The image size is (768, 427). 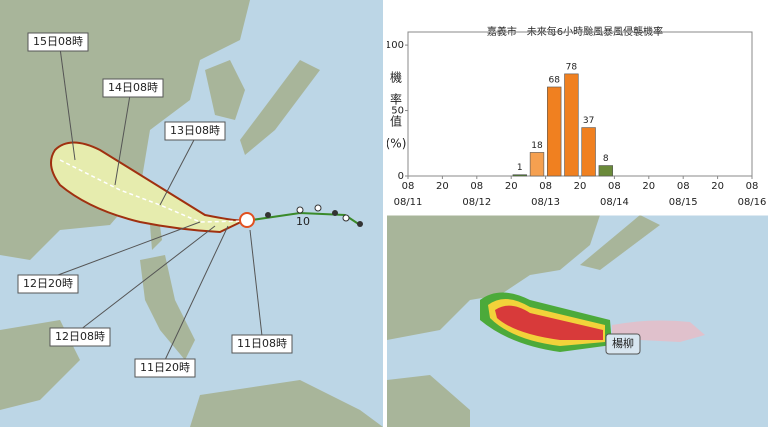 What do you see at coordinates (396, 144) in the screenshot?
I see `y-label: (%)` at bounding box center [396, 144].